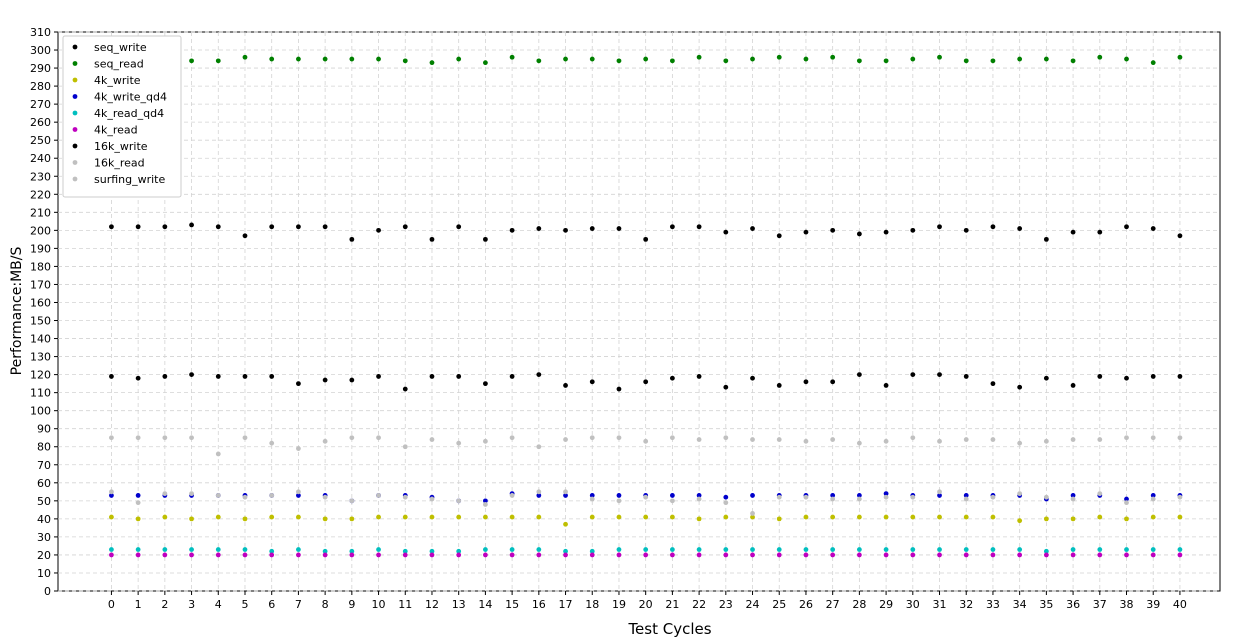 Image resolution: width=1241 pixels, height=643 pixels. I want to click on y-tick-label: 30, so click(44, 537).